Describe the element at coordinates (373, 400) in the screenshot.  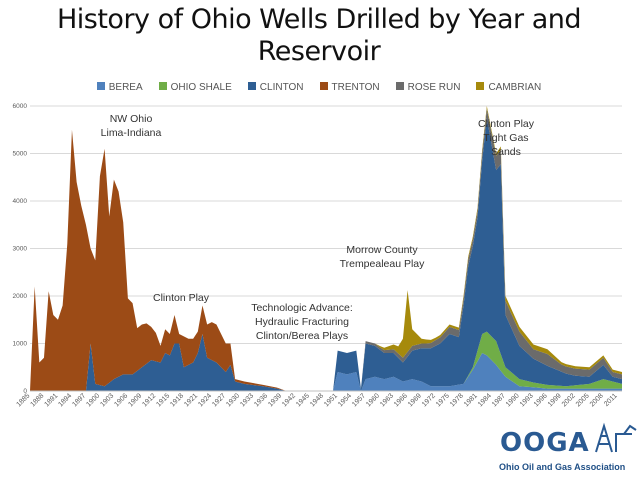
I see `x-tick-label: 1960` at that location.